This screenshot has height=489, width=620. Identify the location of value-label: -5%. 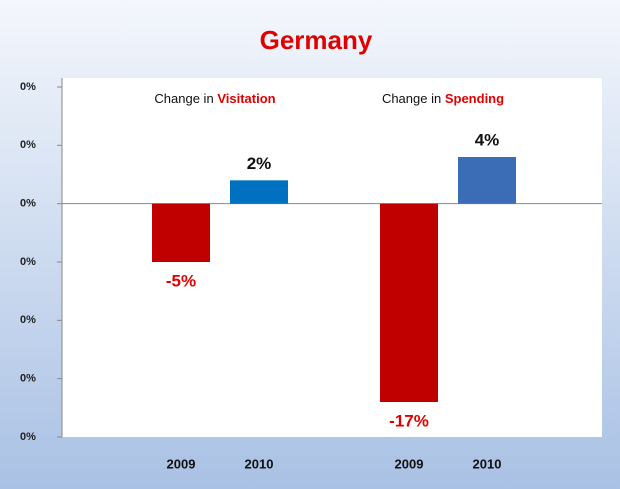
(181, 280).